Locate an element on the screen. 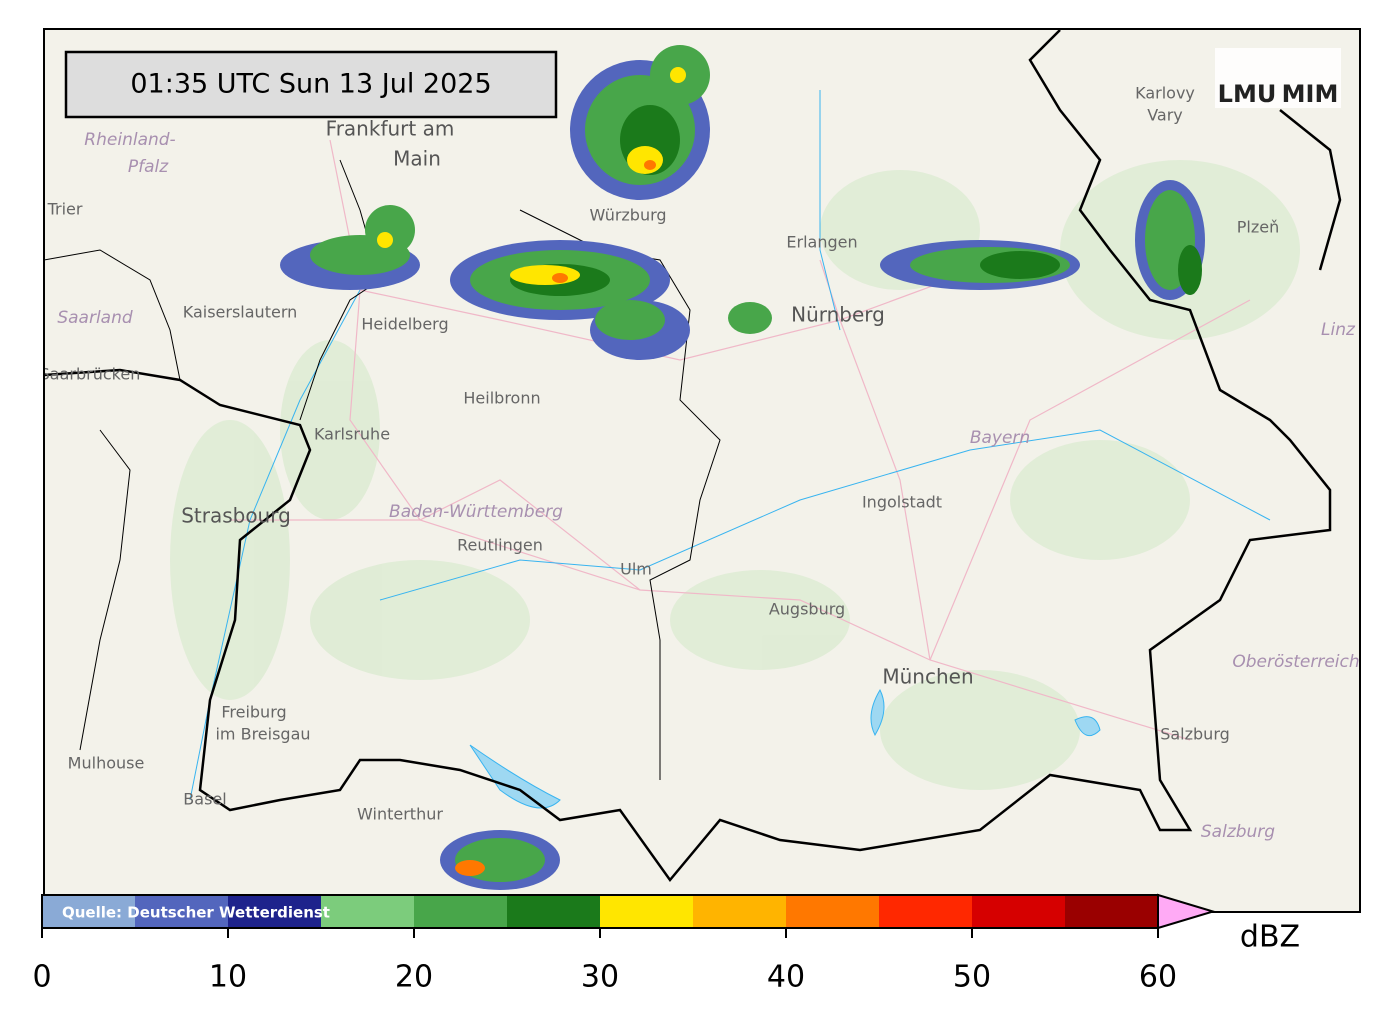 This screenshot has width=1390, height=1033. place-label: Basel is located at coordinates (204, 799).